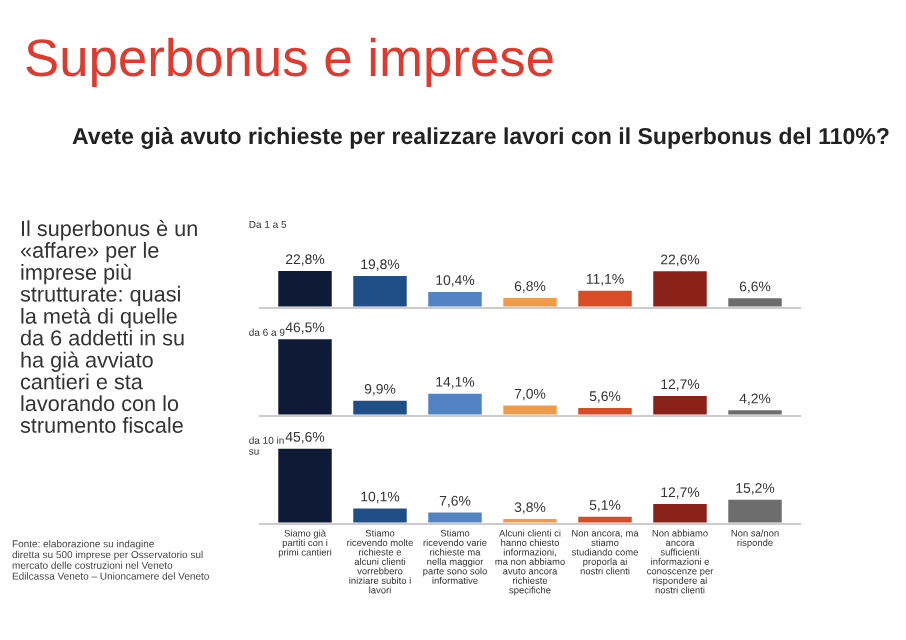  Describe the element at coordinates (289, 62) in the screenshot. I see `chart-title: Superbonus e imprese` at that location.